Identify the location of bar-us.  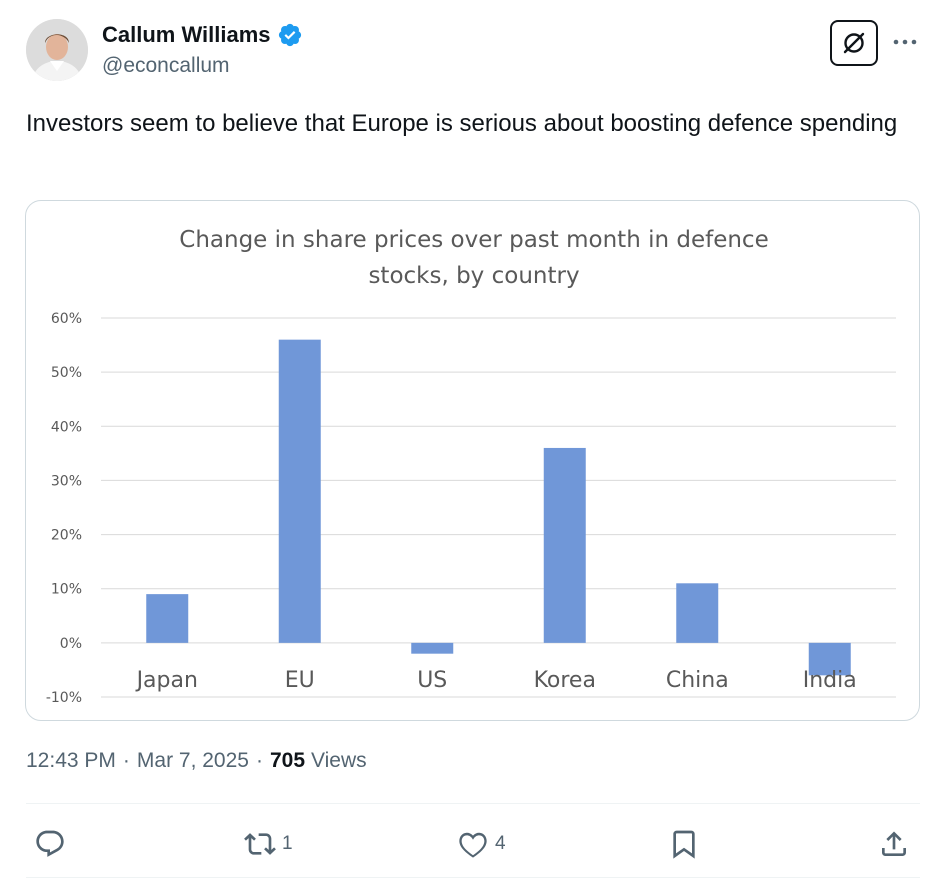
(432, 648).